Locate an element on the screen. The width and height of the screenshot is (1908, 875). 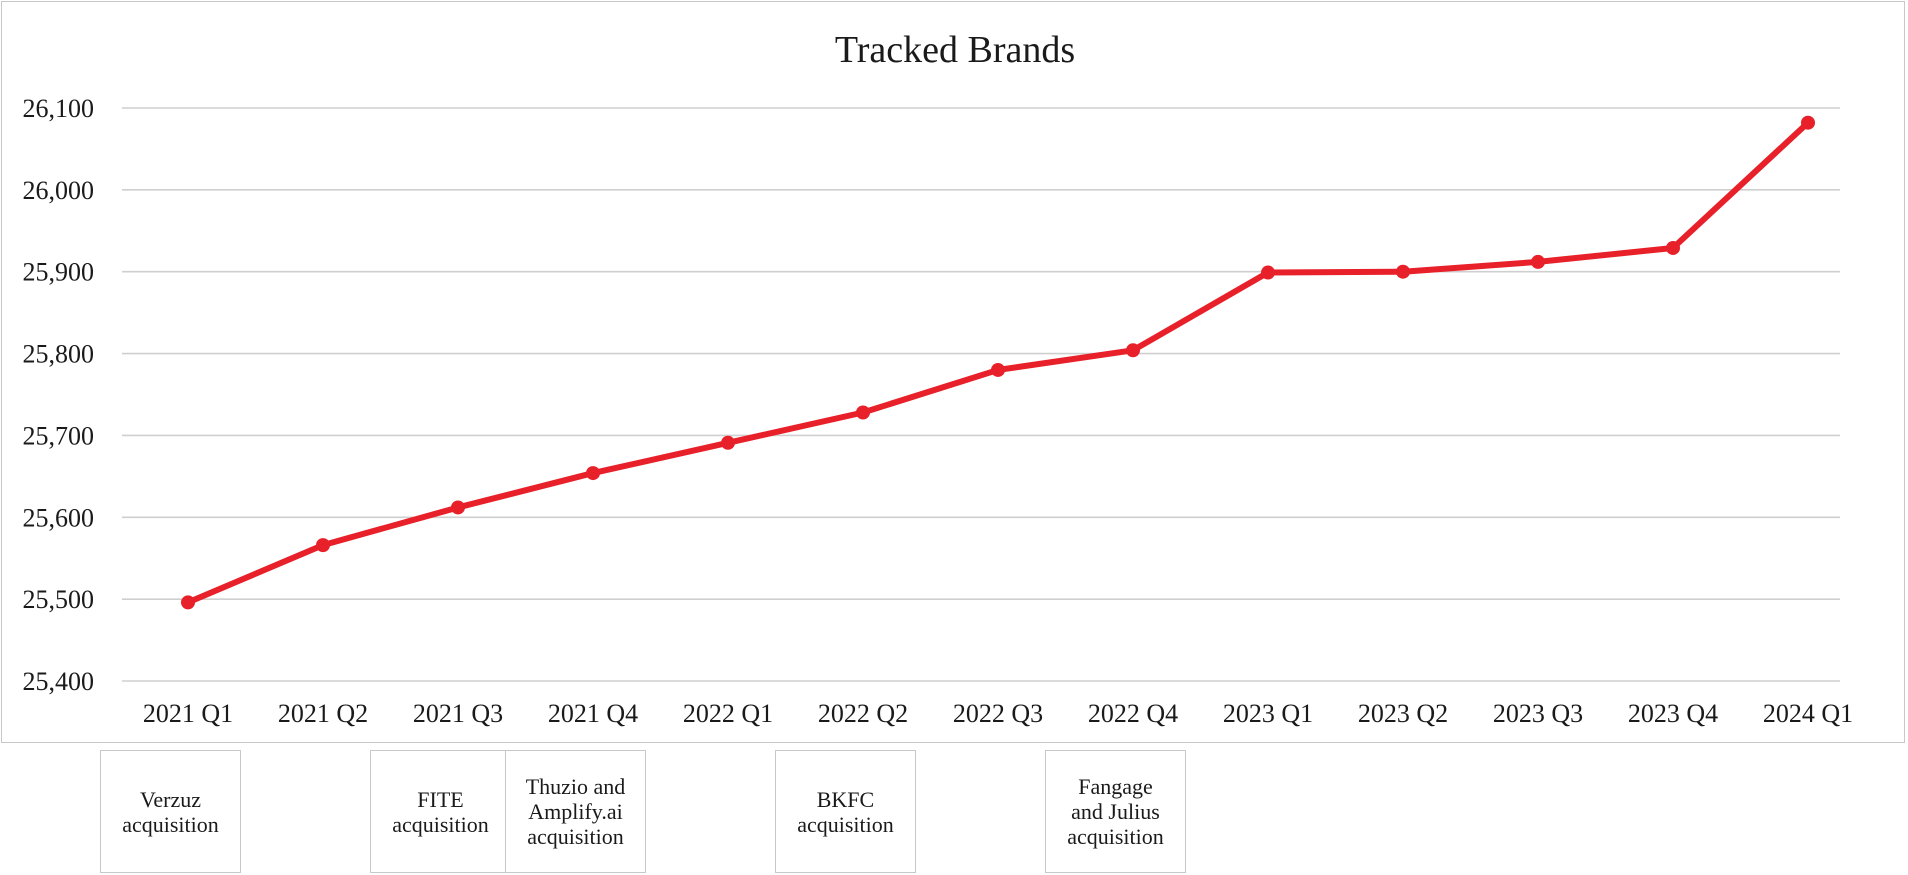
x-tick-label: 2023 Q2 is located at coordinates (1403, 713).